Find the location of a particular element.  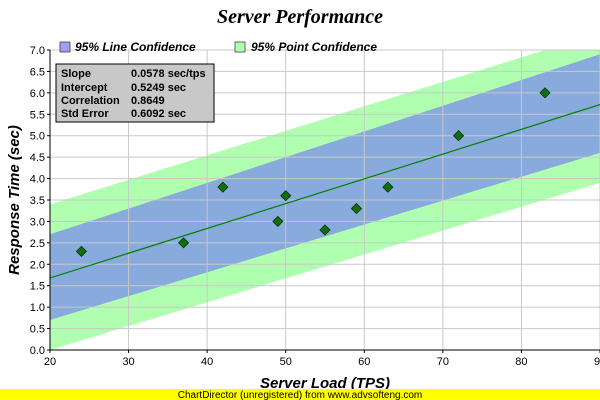

y-tick-label: 4.5 is located at coordinates (37, 158).